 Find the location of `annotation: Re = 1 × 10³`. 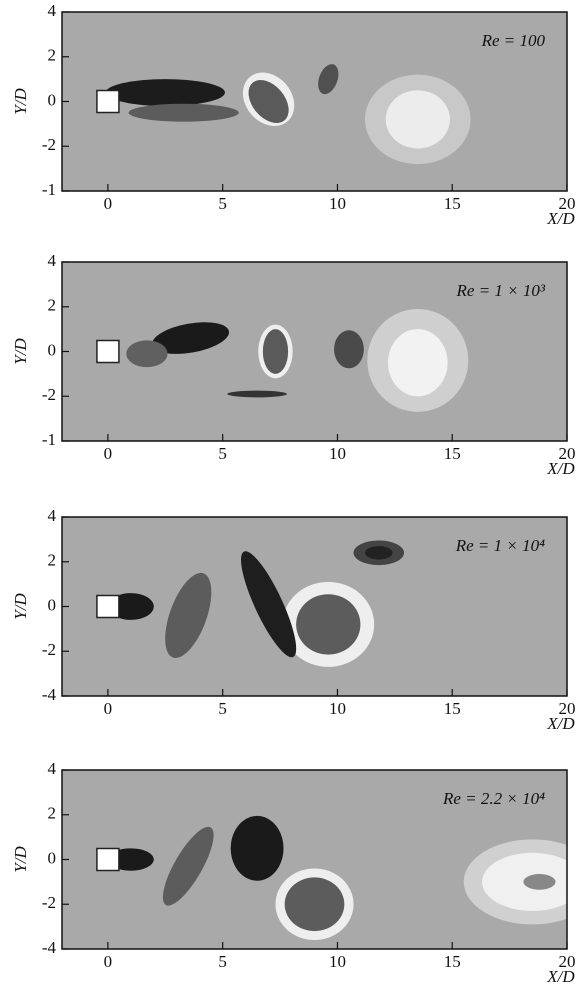

annotation: Re = 1 × 10³ is located at coordinates (501, 290).